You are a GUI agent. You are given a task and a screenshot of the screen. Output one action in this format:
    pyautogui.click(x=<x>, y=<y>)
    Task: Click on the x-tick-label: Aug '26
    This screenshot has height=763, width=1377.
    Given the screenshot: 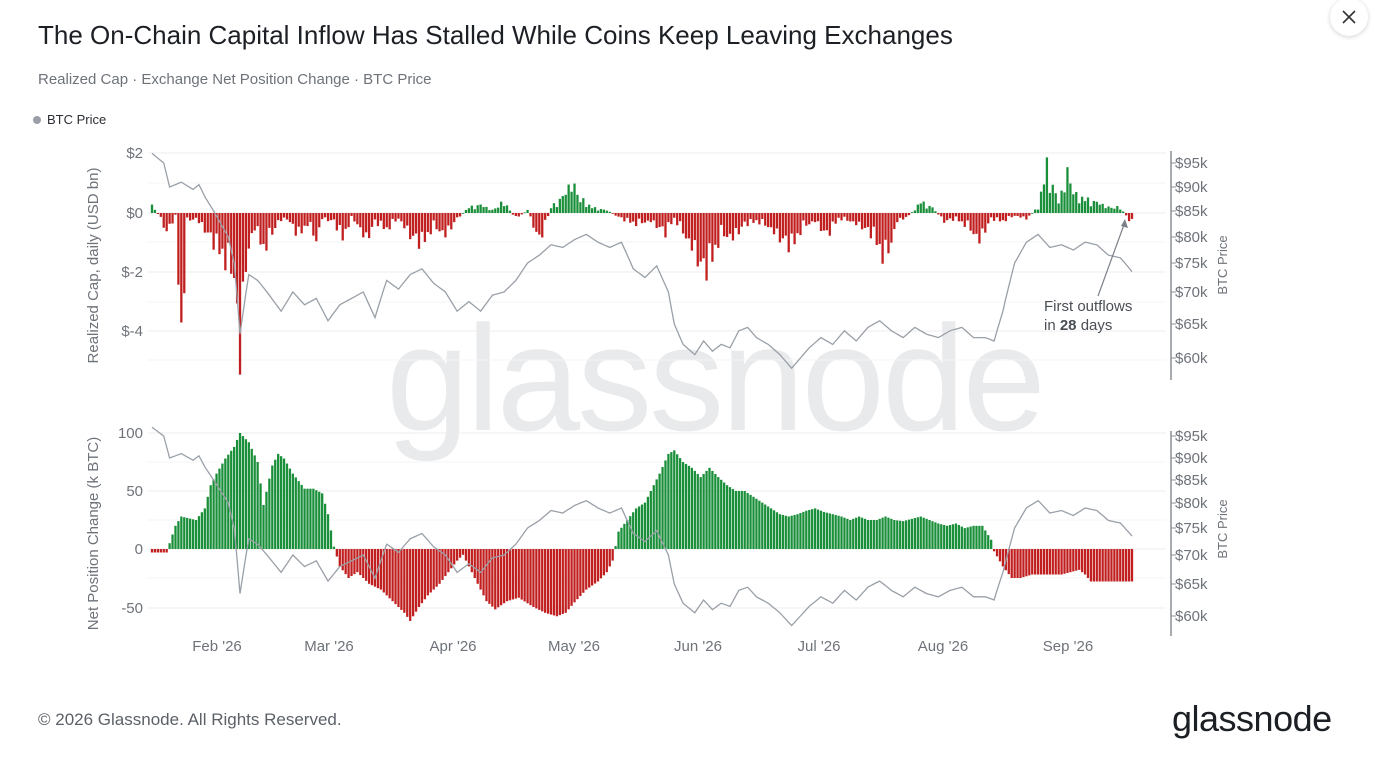 What is the action you would take?
    pyautogui.click(x=943, y=646)
    